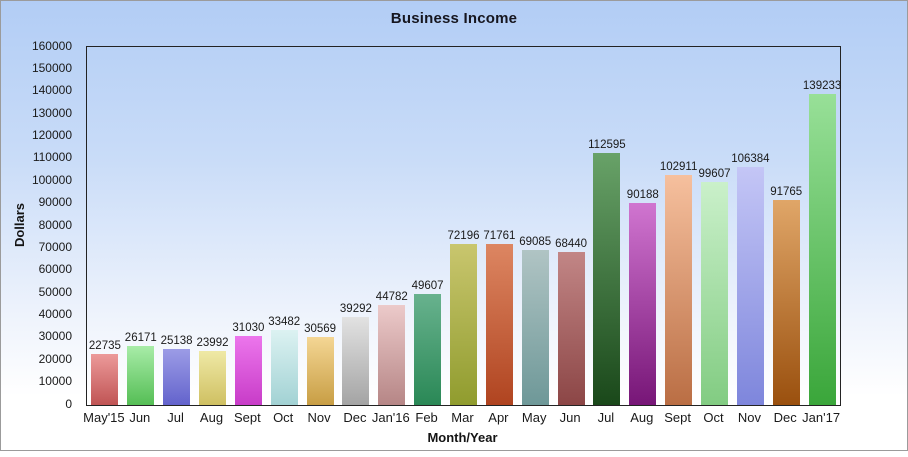  Describe the element at coordinates (607, 145) in the screenshot. I see `bar-value-label: 112595` at that location.